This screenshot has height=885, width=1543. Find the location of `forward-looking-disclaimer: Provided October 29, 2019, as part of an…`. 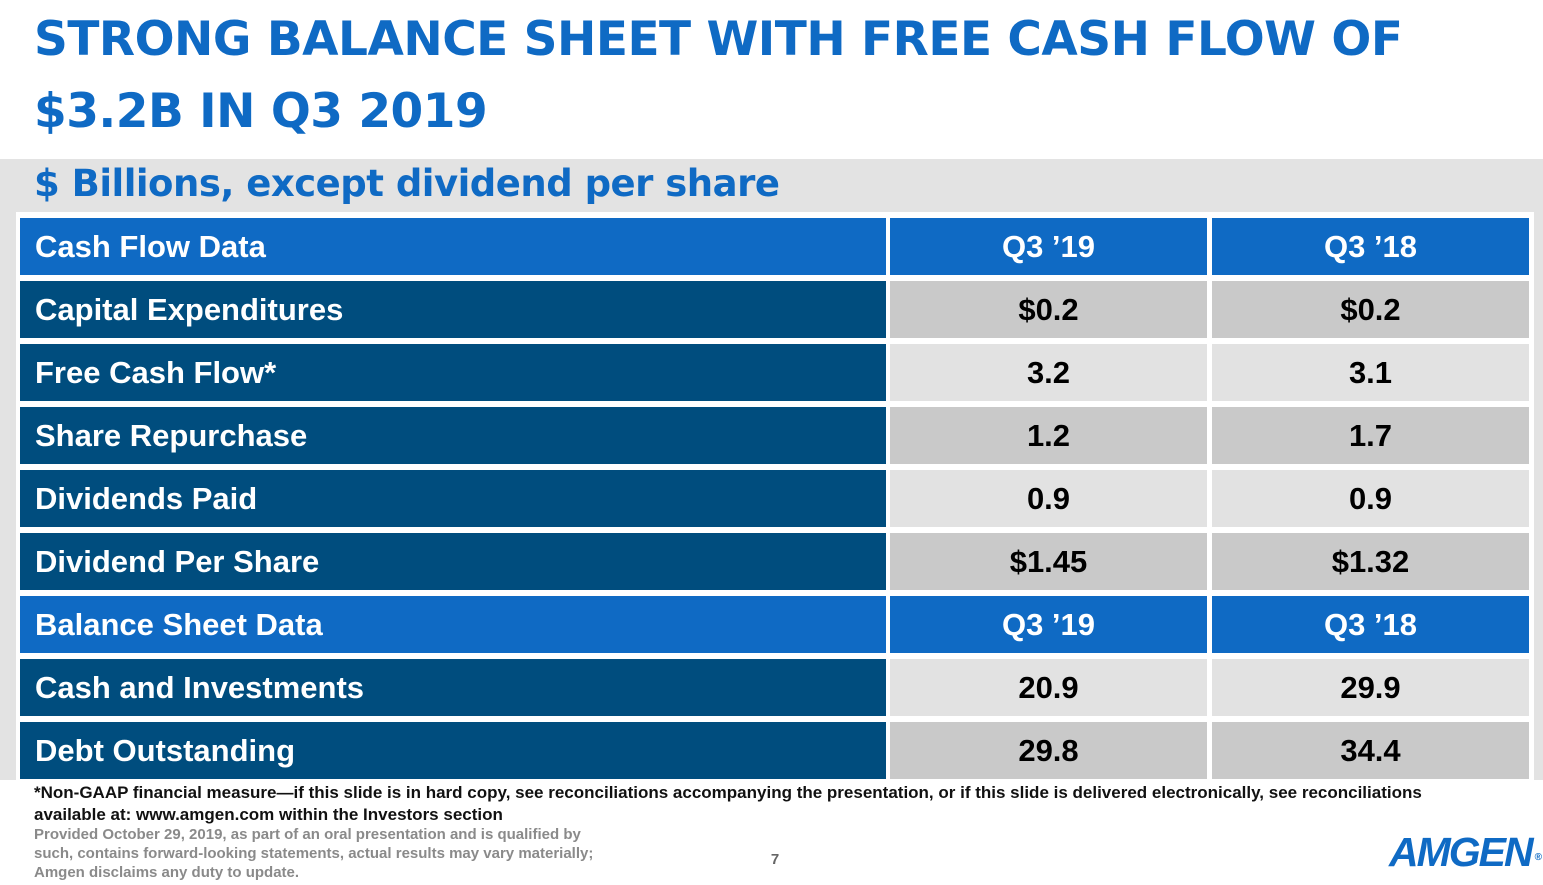

forward-looking-disclaimer: Provided October 29, 2019, as part of an… is located at coordinates (314, 853).